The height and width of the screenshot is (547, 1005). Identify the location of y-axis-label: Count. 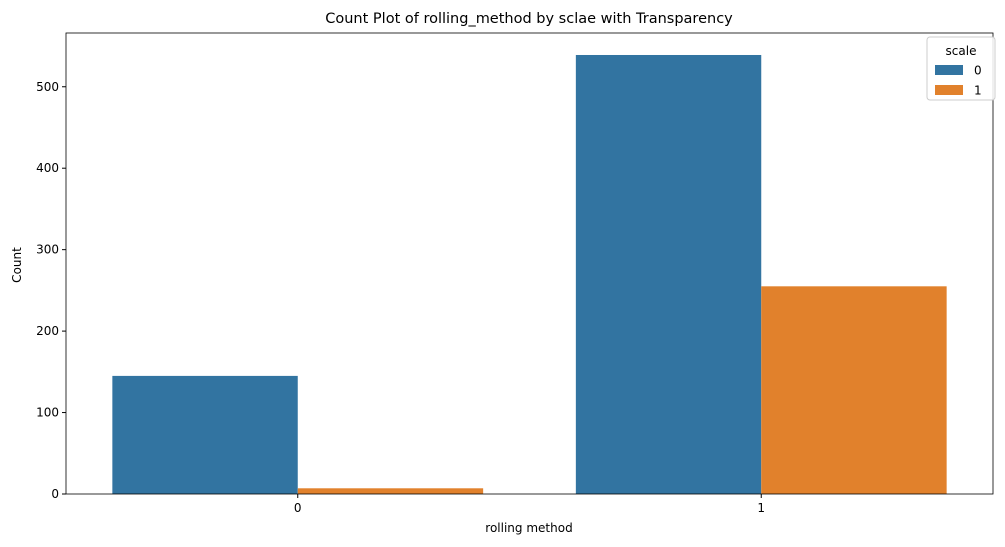
(17, 265).